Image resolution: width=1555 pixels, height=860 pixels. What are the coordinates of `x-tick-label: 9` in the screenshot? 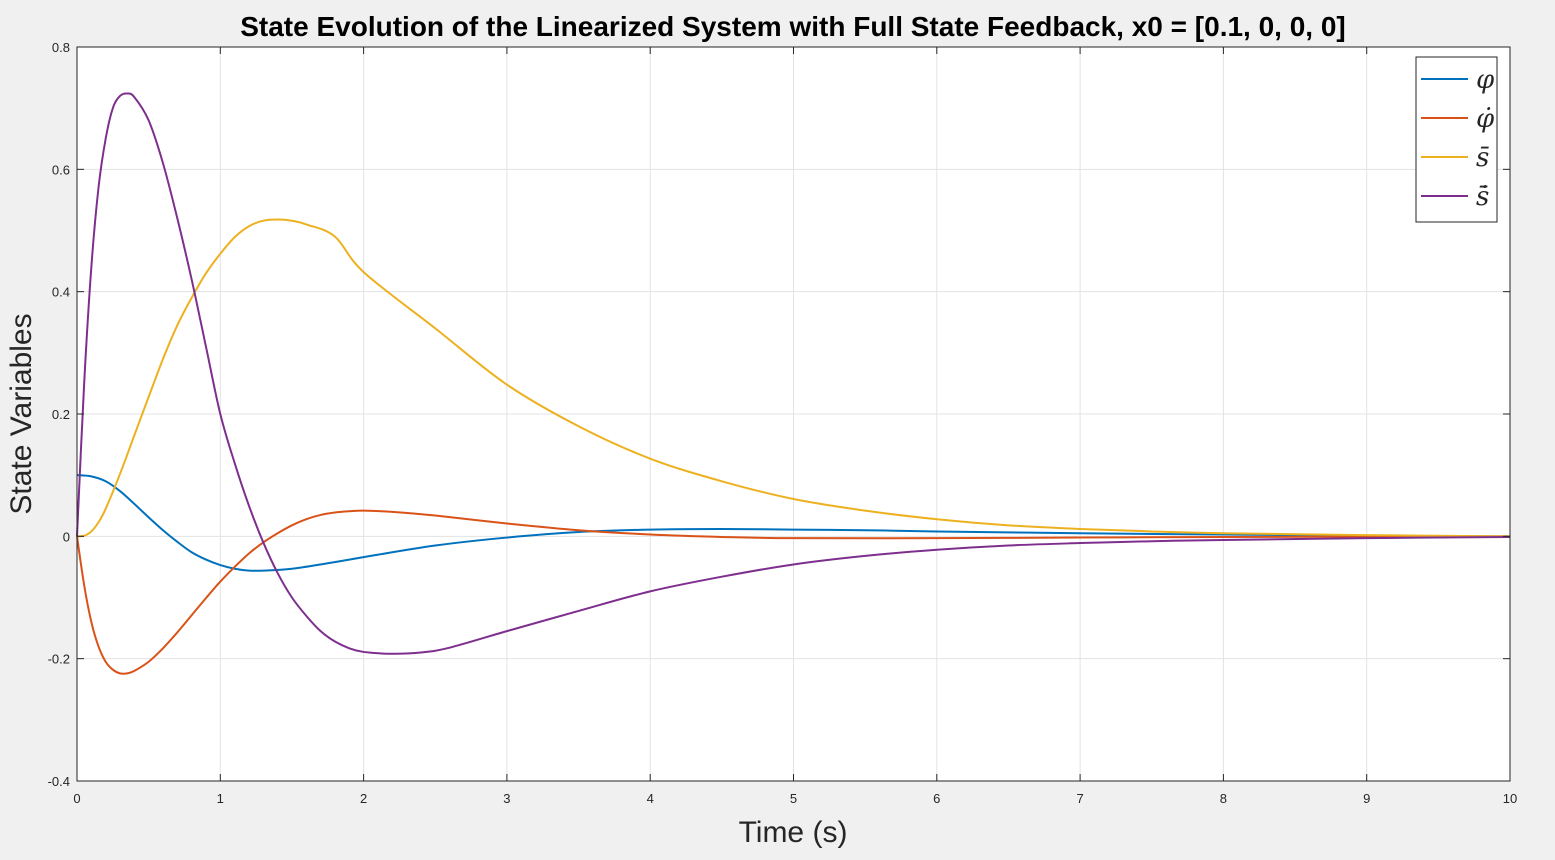 It's located at (1366, 798).